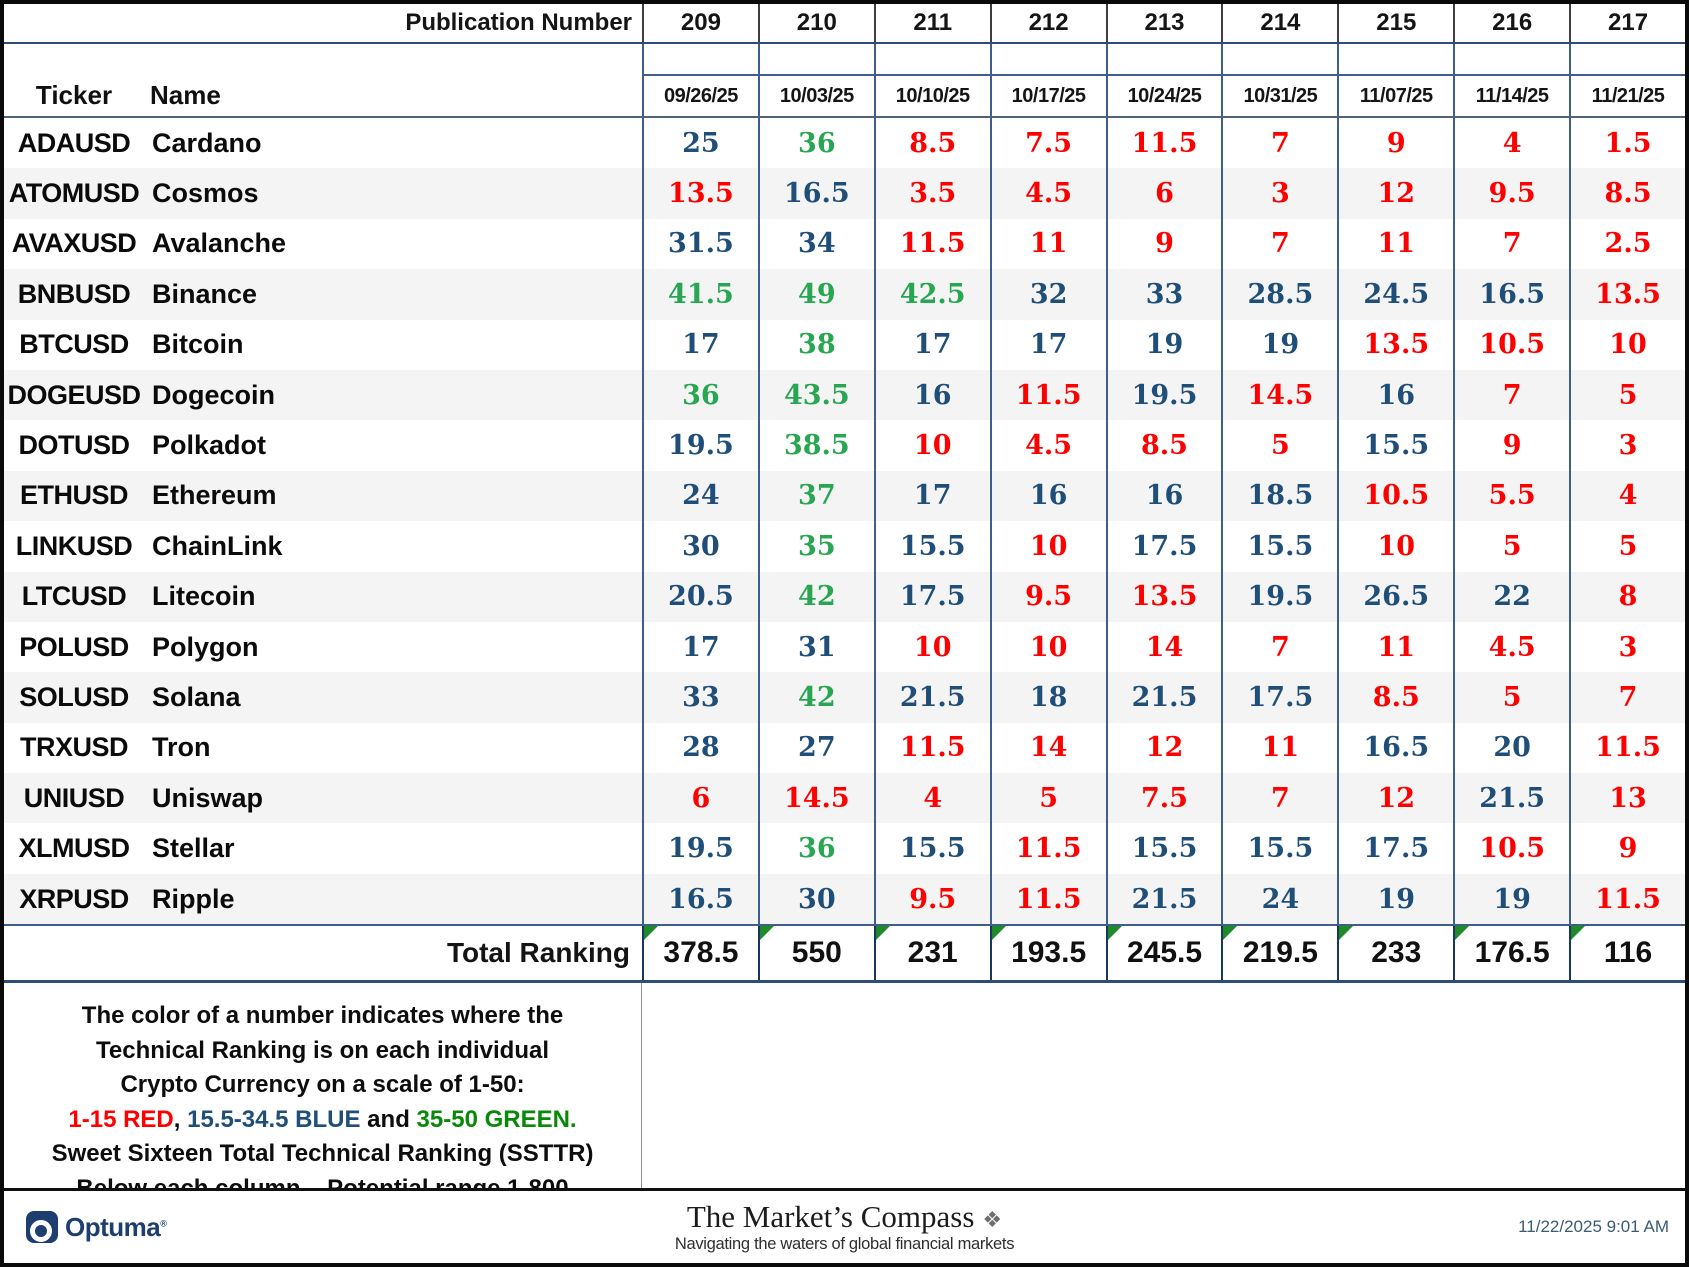  I want to click on total-ranking-cell: 550, so click(815, 953).